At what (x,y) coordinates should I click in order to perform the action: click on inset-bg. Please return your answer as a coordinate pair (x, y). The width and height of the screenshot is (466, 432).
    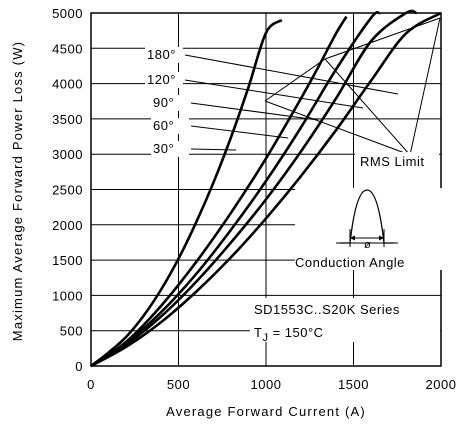
    Looking at the image, I should click on (369, 229).